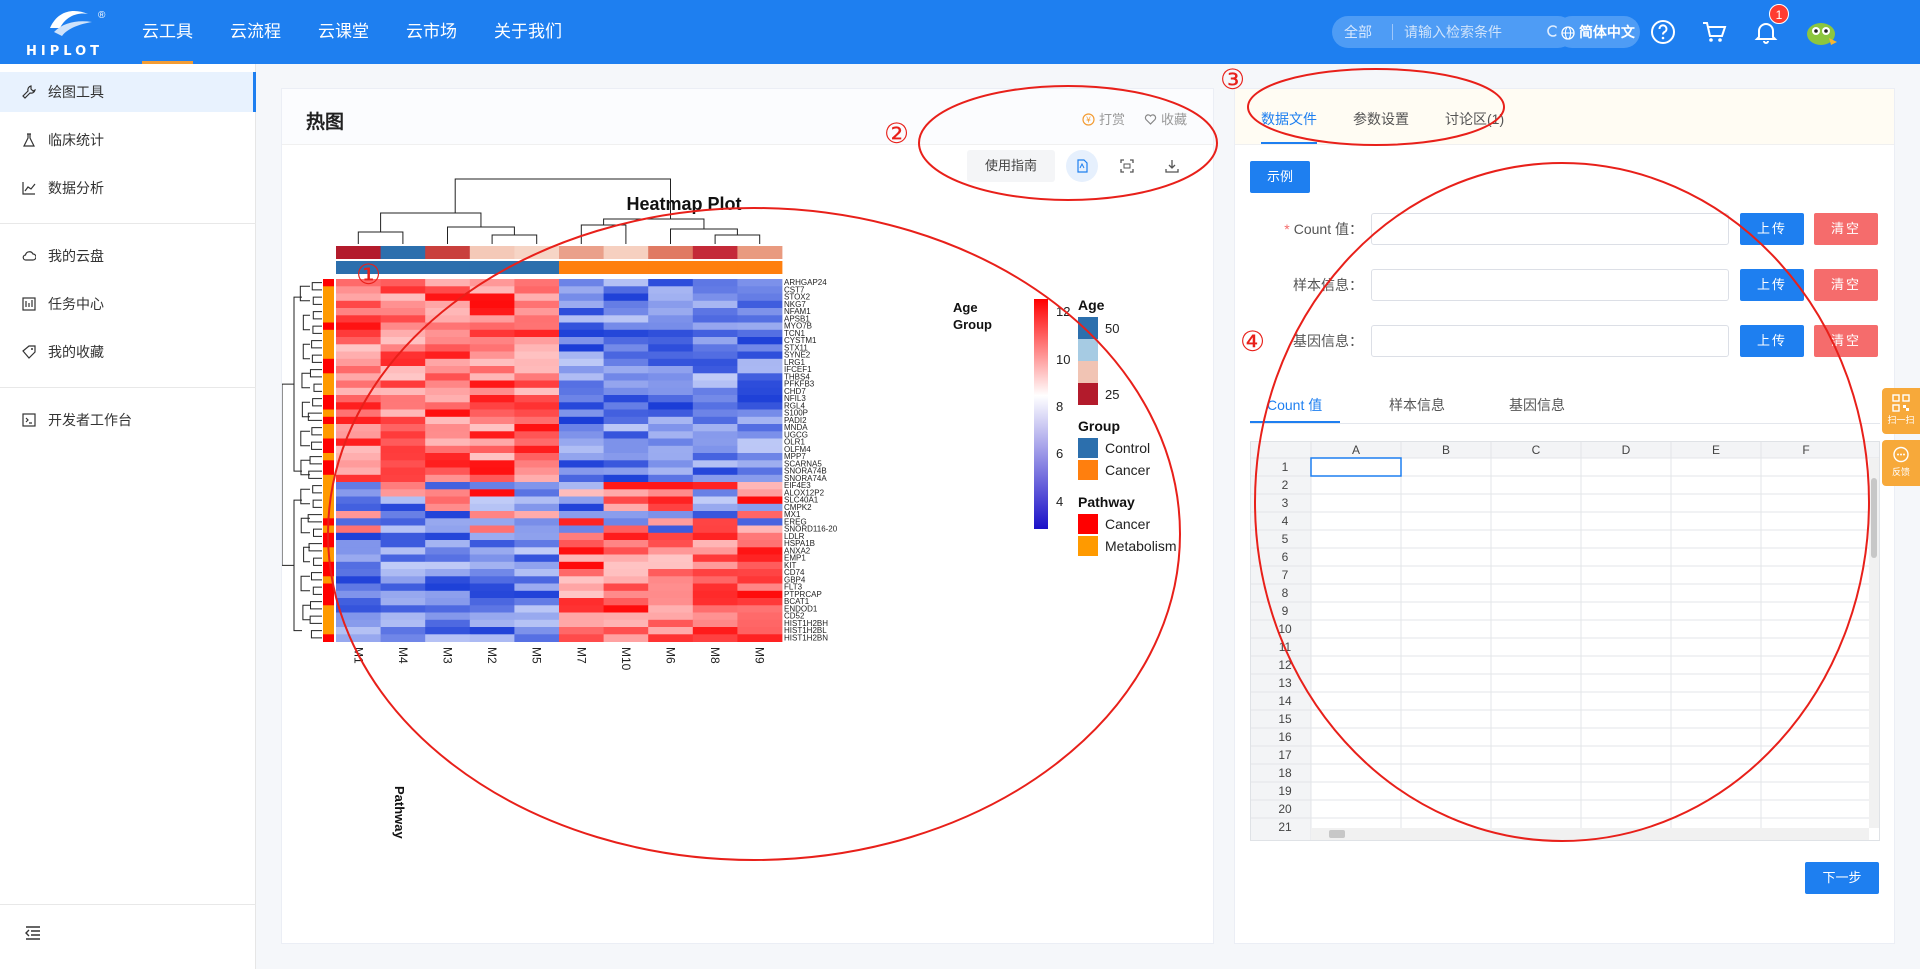 The height and width of the screenshot is (969, 1920). What do you see at coordinates (1663, 32) in the screenshot?
I see `help-icon` at bounding box center [1663, 32].